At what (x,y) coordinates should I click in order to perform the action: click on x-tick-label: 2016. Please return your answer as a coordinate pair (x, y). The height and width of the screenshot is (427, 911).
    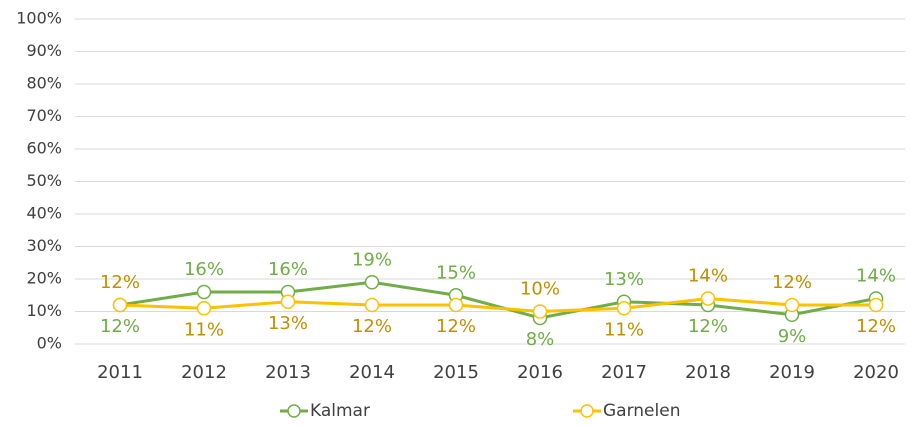
    Looking at the image, I should click on (540, 372).